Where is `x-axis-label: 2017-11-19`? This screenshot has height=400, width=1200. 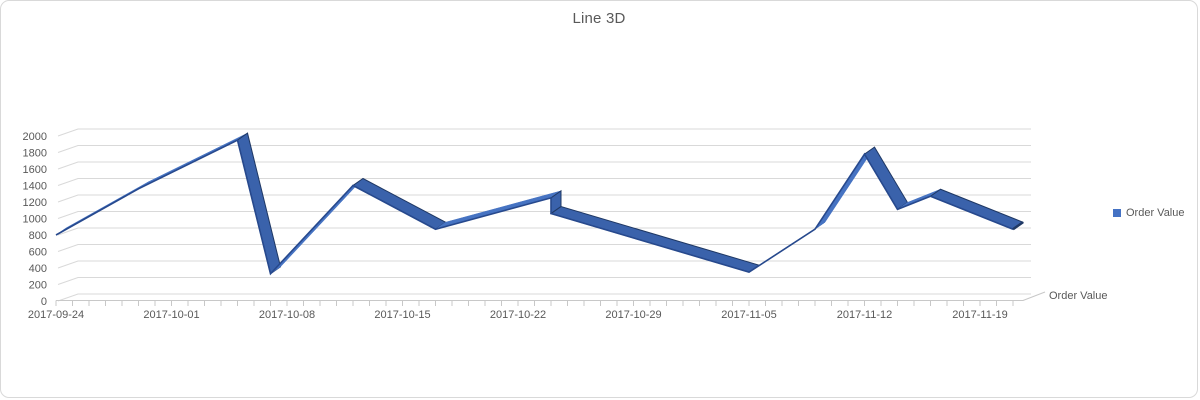
x-axis-label: 2017-11-19 is located at coordinates (979, 315).